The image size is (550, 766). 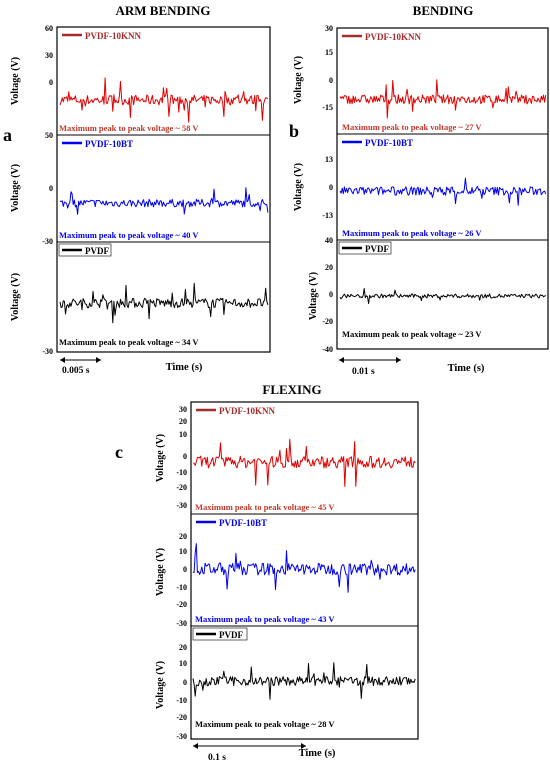 What do you see at coordinates (185, 682) in the screenshot?
I see `panel-c-ytick-3-2: 0` at bounding box center [185, 682].